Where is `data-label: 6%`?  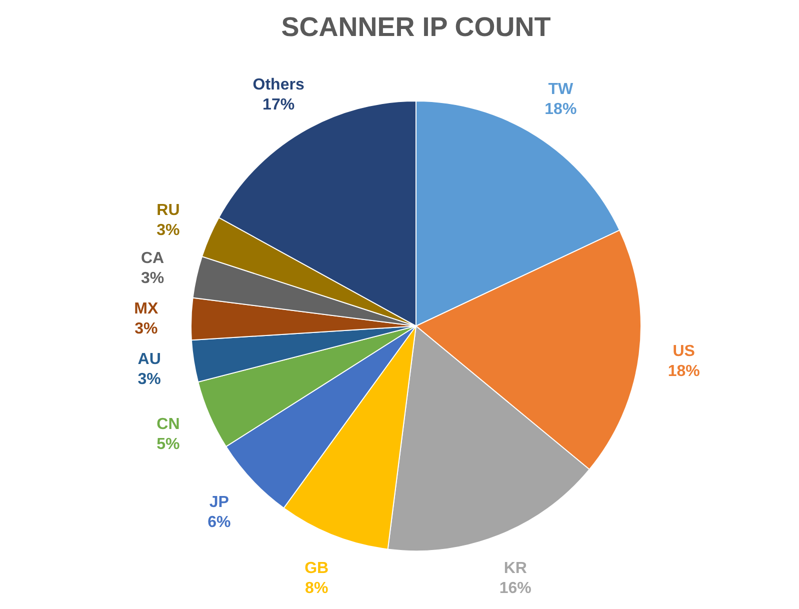
data-label: 6% is located at coordinates (219, 522).